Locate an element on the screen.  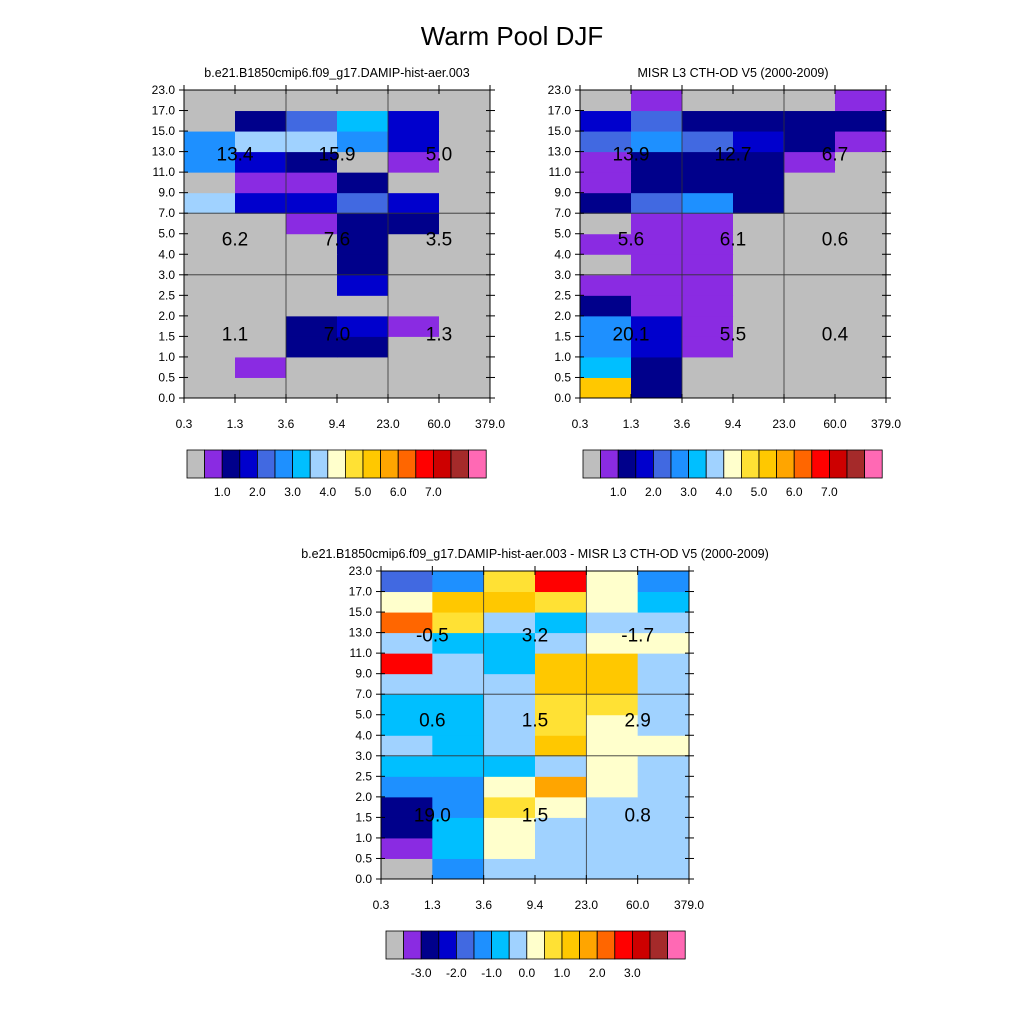
colorbar-label: 6.0 is located at coordinates (398, 492).